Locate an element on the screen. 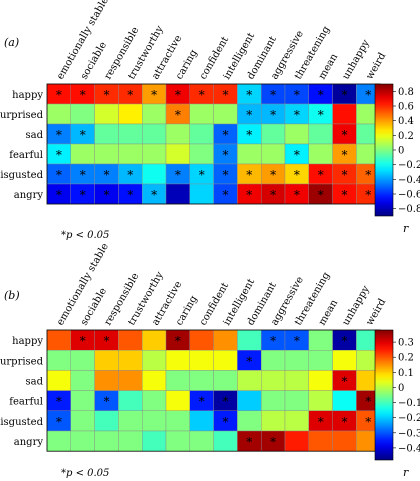 The width and height of the screenshot is (420, 481). row-label: angry is located at coordinates (29, 442).